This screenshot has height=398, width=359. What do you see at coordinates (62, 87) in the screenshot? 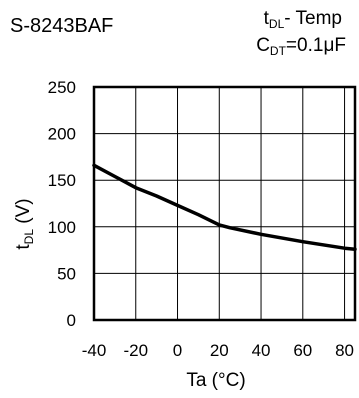
I see `y-tick-label-5: 250` at bounding box center [62, 87].